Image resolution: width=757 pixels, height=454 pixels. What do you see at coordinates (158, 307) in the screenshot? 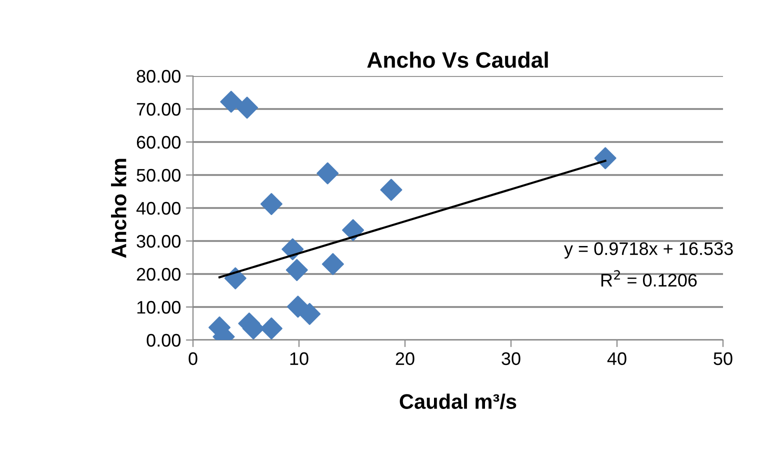
I see `y-tick-label: 10.00` at bounding box center [158, 307].